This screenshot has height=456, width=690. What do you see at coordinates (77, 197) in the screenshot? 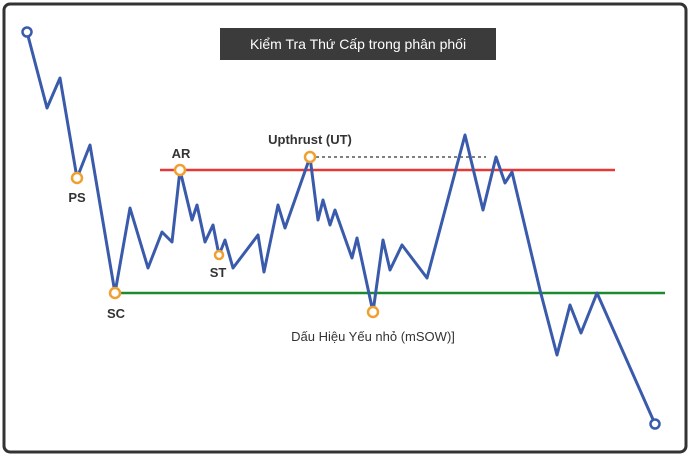
I see `ps-label: PS` at bounding box center [77, 197].